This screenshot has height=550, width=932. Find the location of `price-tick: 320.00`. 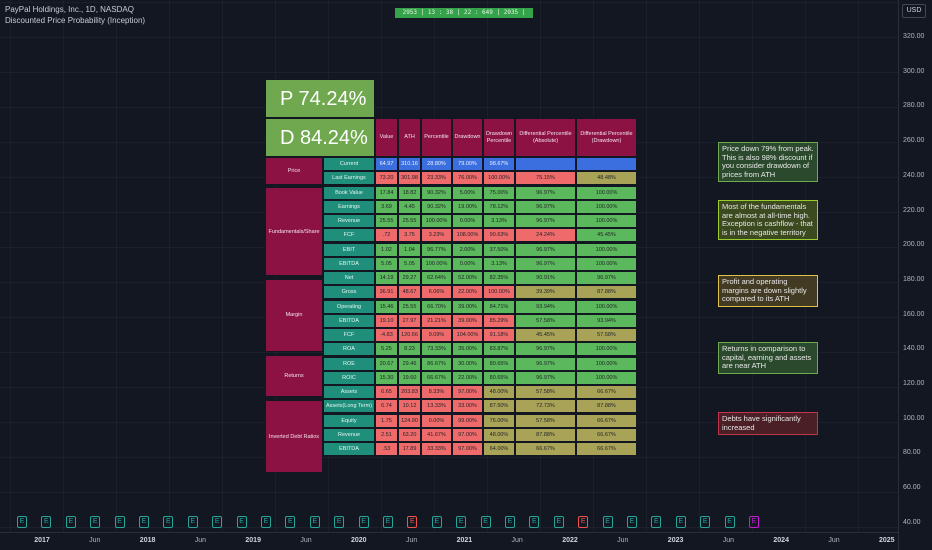

price-tick: 320.00 is located at coordinates (914, 36).